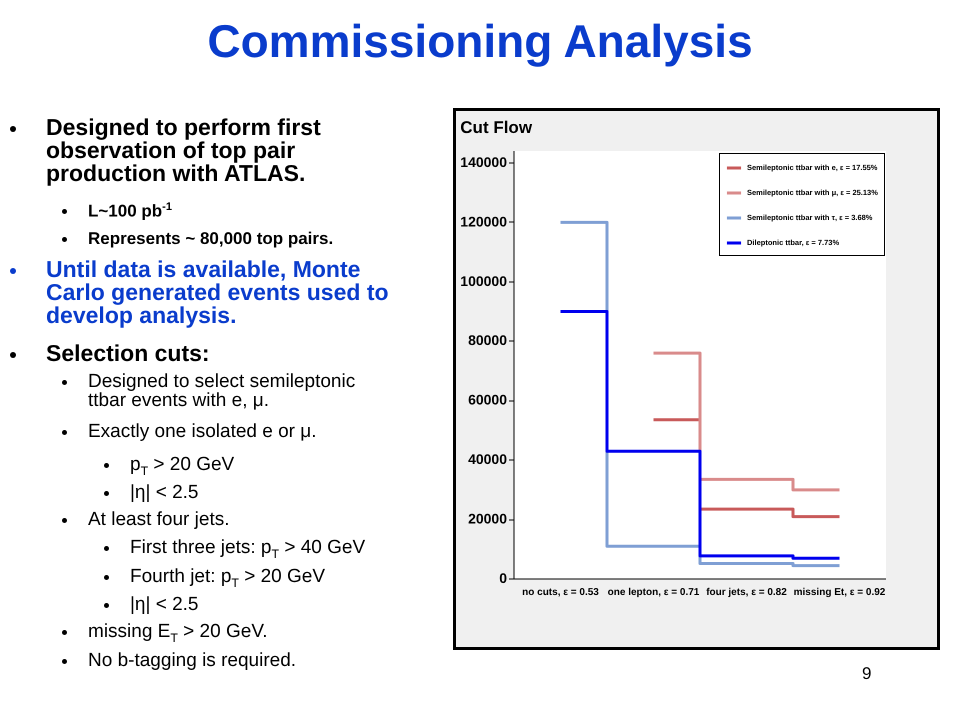 The image size is (960, 720). What do you see at coordinates (488, 459) in the screenshot?
I see `y-tick-label: 40000` at bounding box center [488, 459].